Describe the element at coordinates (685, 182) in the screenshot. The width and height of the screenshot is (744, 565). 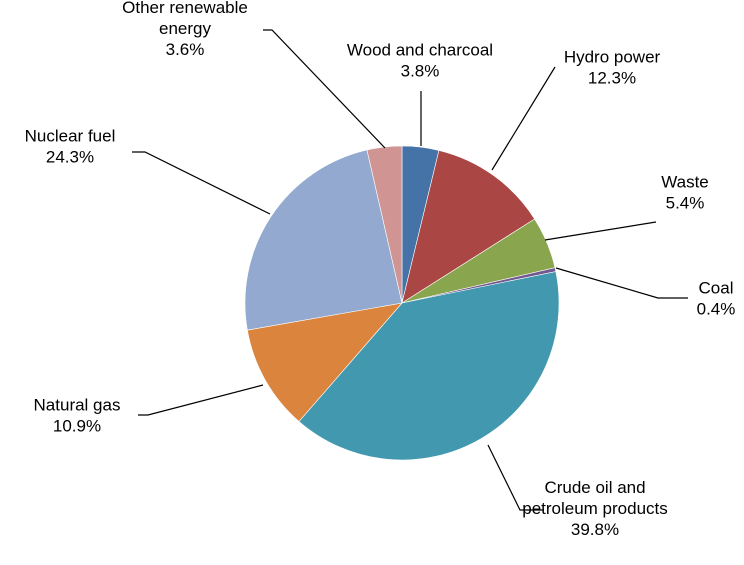
I see `data-label-name: Waste` at that location.